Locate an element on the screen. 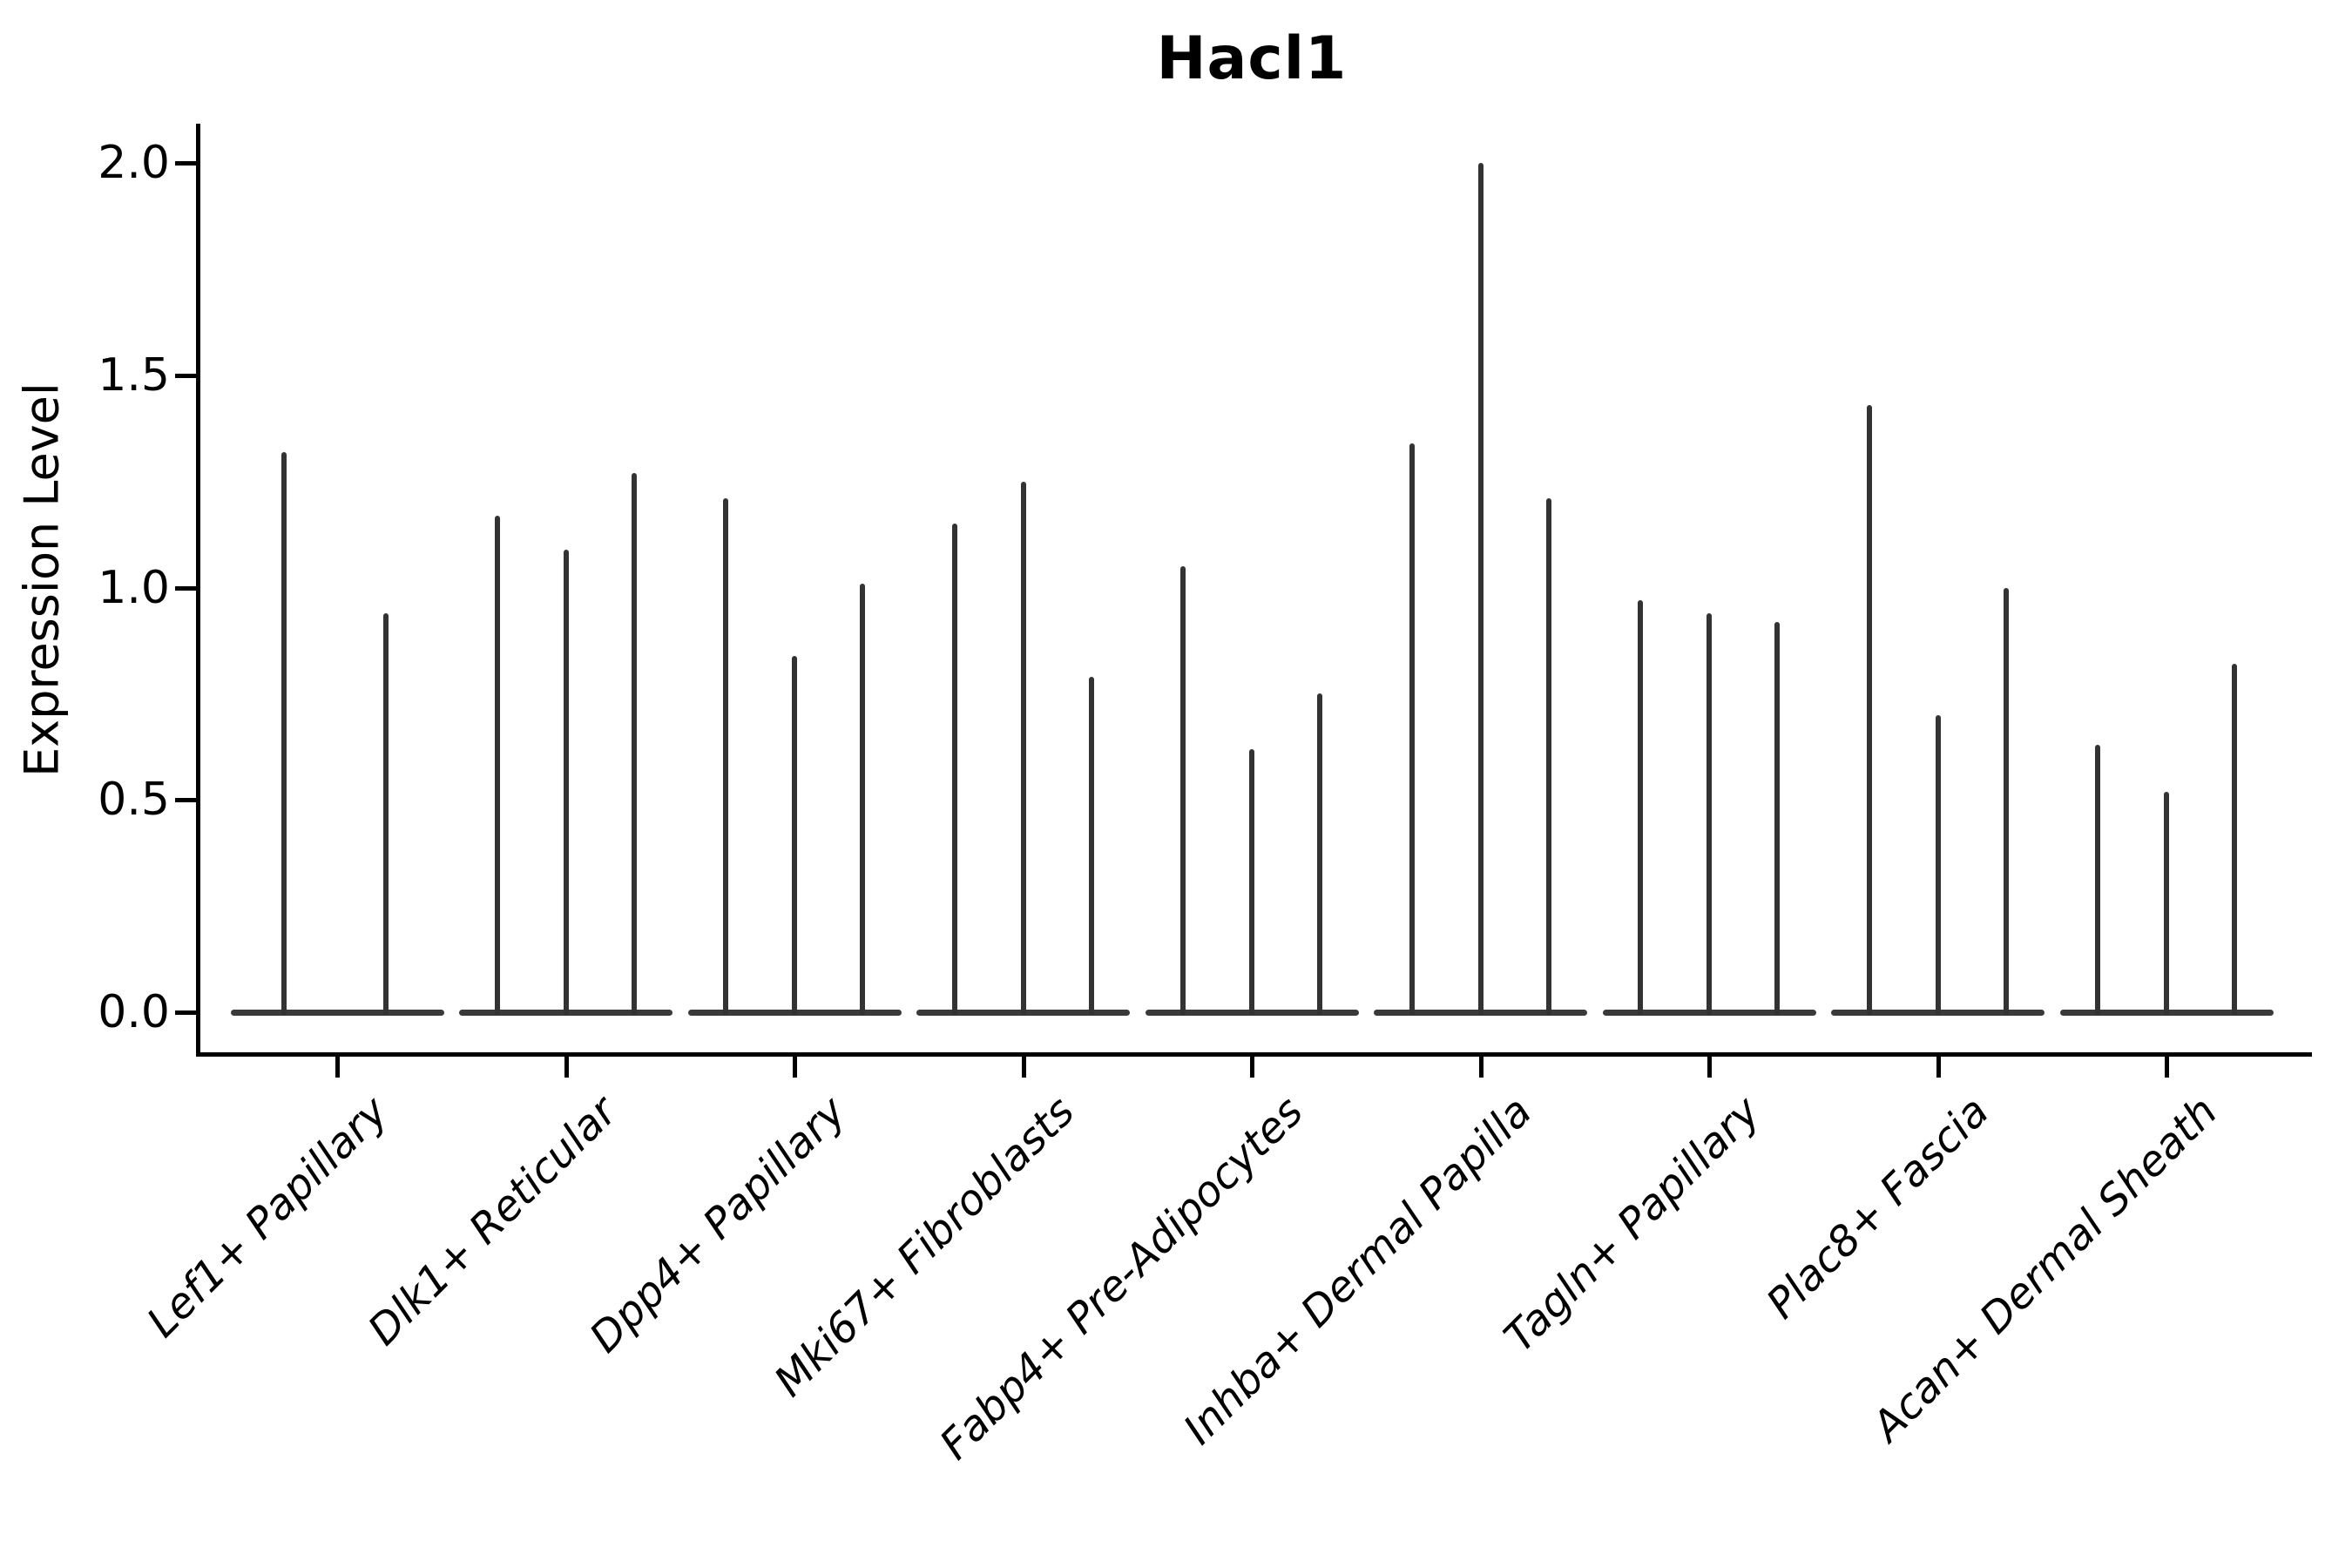 This screenshot has height=1568, width=2352. x-tick-label: Dlk1+ Reticular is located at coordinates (492, 1221).